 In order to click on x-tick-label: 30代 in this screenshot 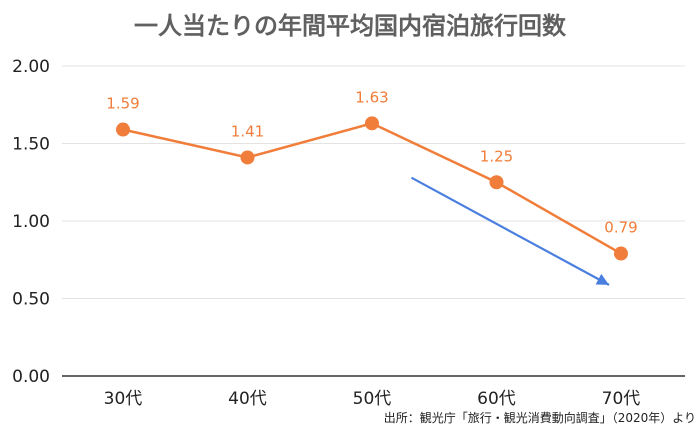, I will do `click(123, 399)`.